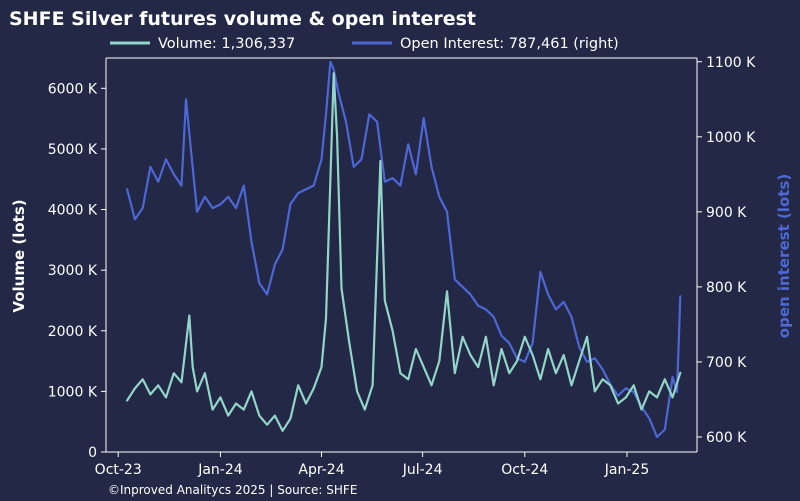 This screenshot has width=800, height=501. Describe the element at coordinates (232, 490) in the screenshot. I see `source-footer: ©Inproved Analitycs 2025 | Source: SHFE` at that location.